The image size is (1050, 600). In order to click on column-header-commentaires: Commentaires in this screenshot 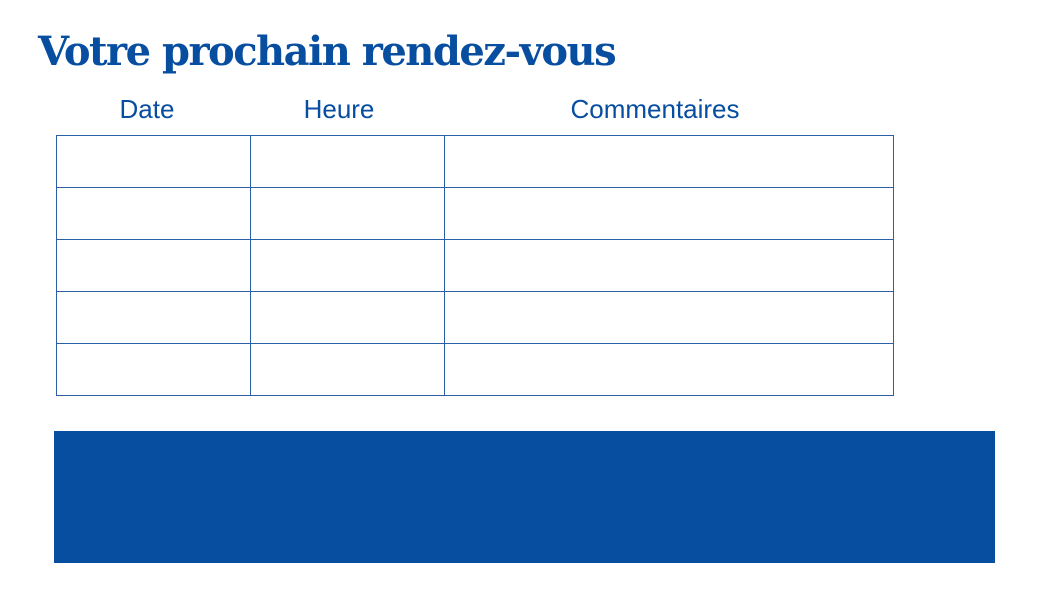, I will do `click(655, 109)`.